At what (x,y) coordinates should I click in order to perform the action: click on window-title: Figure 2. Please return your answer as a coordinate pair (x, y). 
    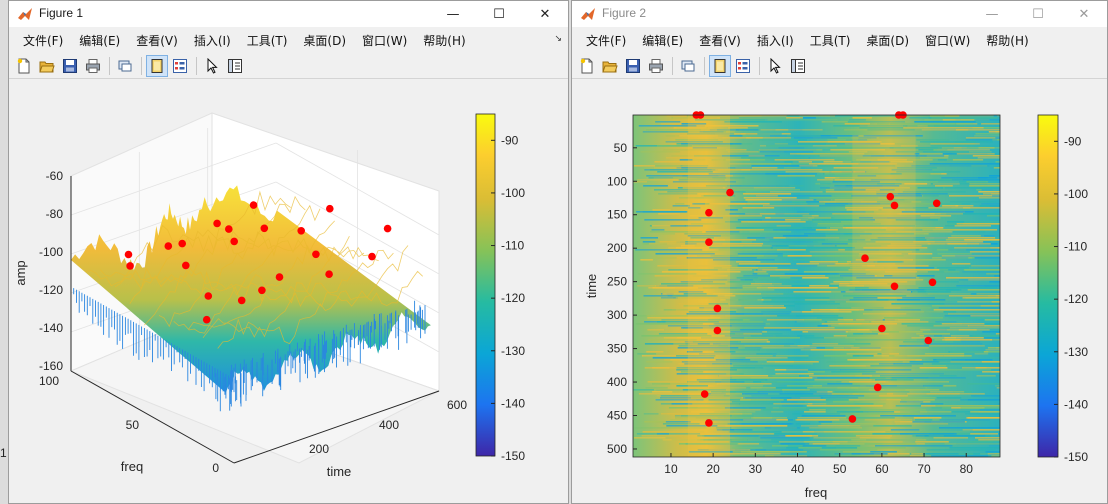
    Looking at the image, I should click on (624, 13).